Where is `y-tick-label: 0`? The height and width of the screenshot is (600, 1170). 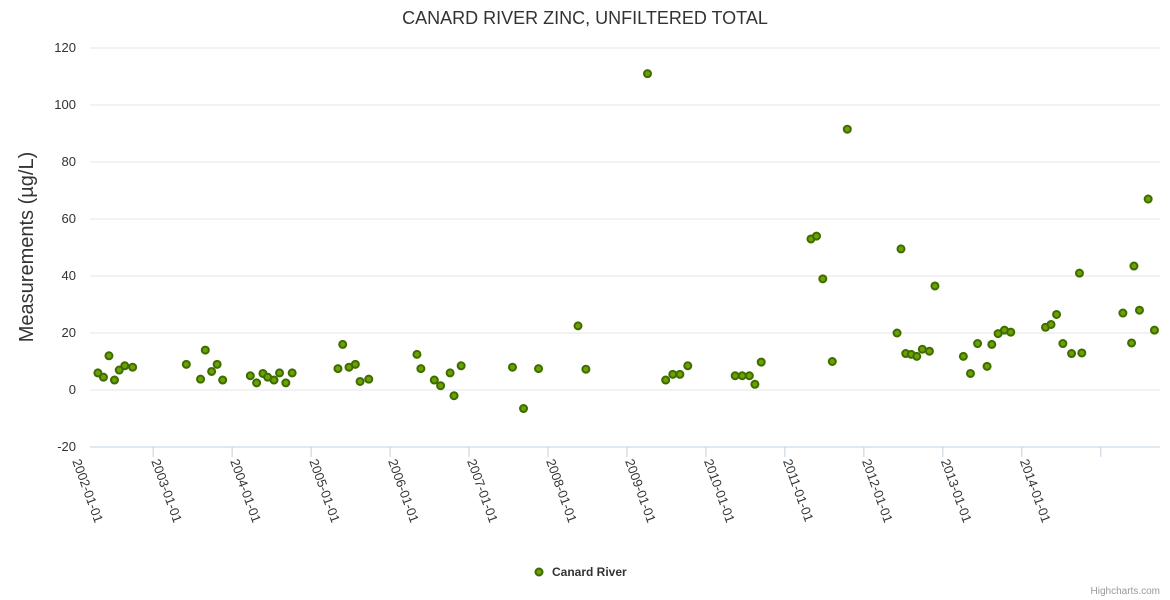
y-tick-label: 0 is located at coordinates (72, 389).